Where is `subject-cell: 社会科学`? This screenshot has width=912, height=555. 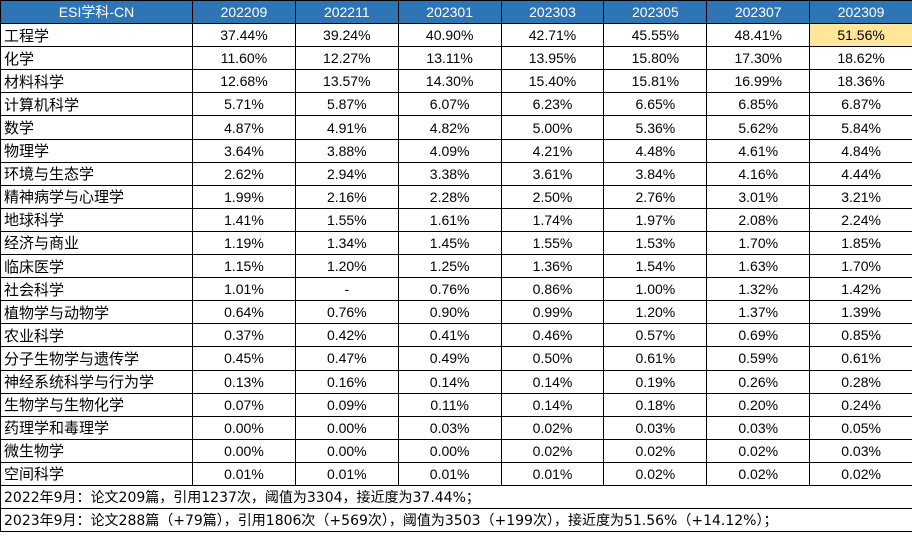
subject-cell: 社会科学 is located at coordinates (96, 289).